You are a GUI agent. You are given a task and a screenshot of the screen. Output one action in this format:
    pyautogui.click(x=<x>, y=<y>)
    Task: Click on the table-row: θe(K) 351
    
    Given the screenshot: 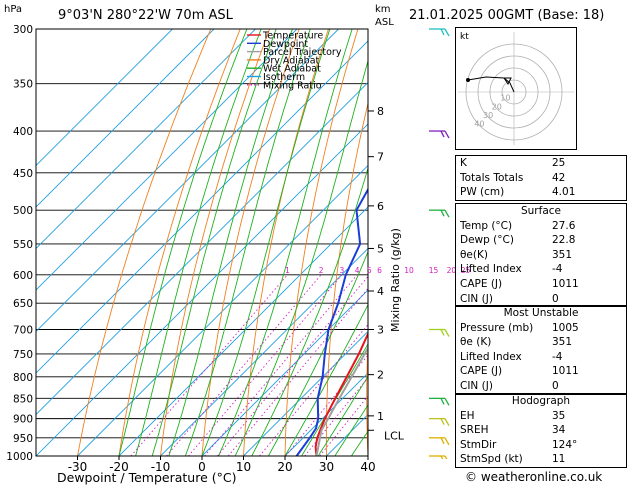 What is the action you would take?
    pyautogui.click(x=541, y=255)
    